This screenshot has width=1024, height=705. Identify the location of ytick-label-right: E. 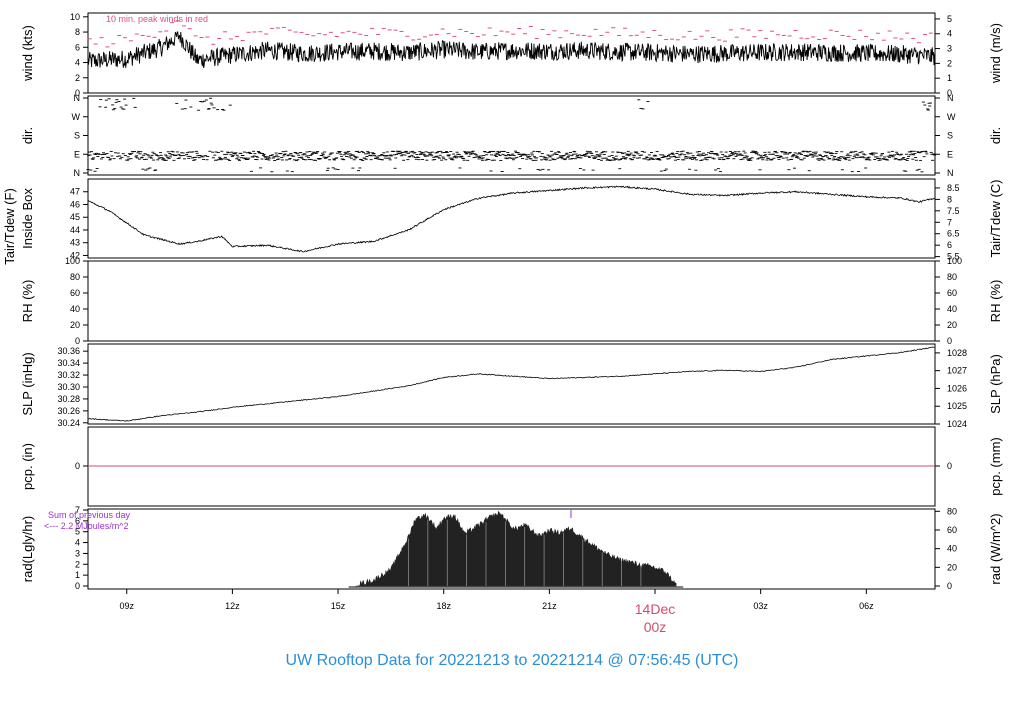
(950, 154).